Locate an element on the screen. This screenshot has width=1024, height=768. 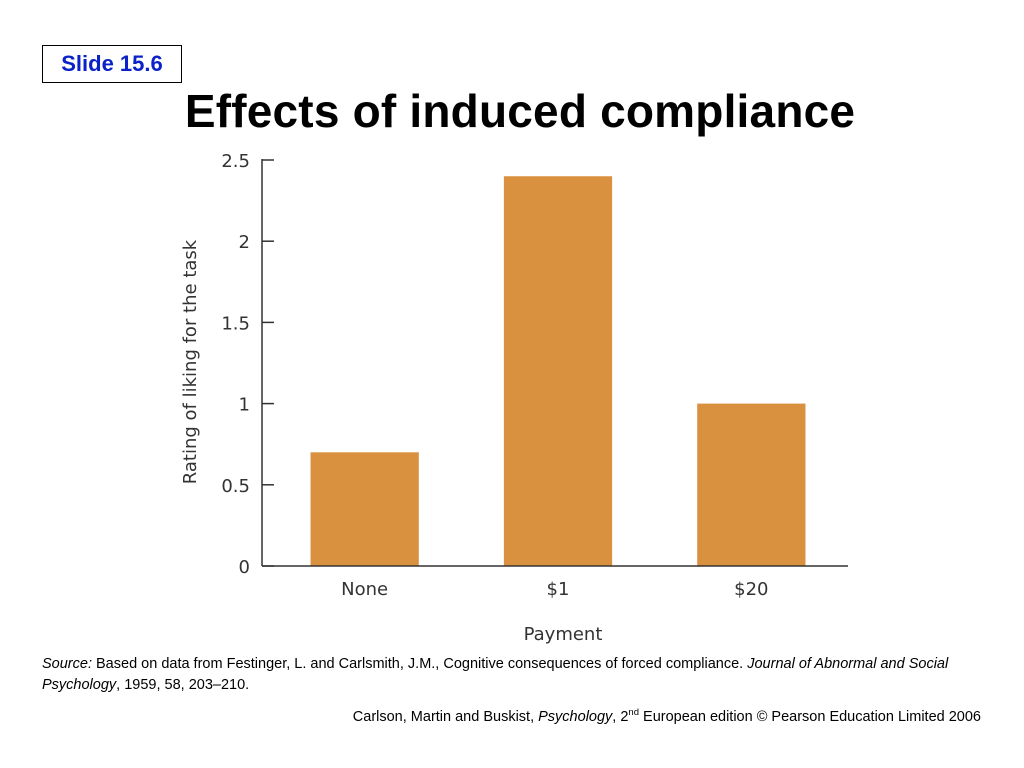
y-tick-label: 1.5 is located at coordinates (235, 323).